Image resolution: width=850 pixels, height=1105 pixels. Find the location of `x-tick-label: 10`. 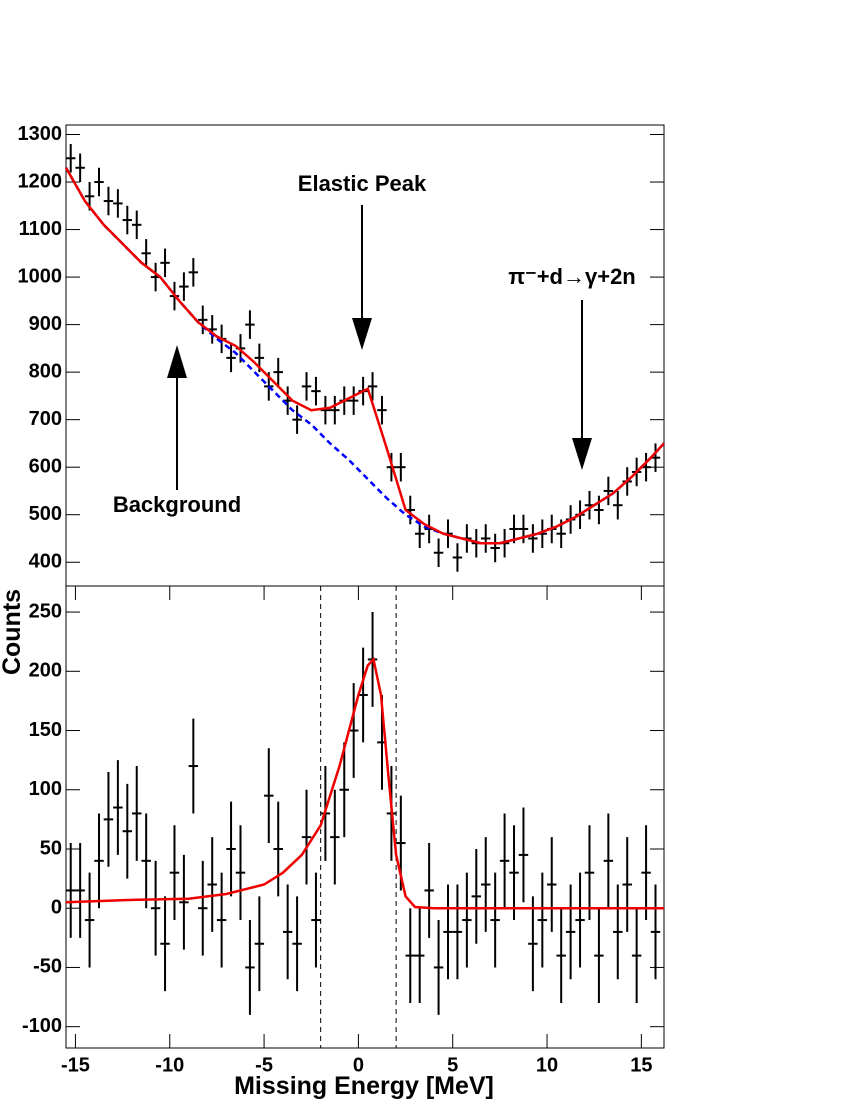

x-tick-label: 10 is located at coordinates (547, 1065).